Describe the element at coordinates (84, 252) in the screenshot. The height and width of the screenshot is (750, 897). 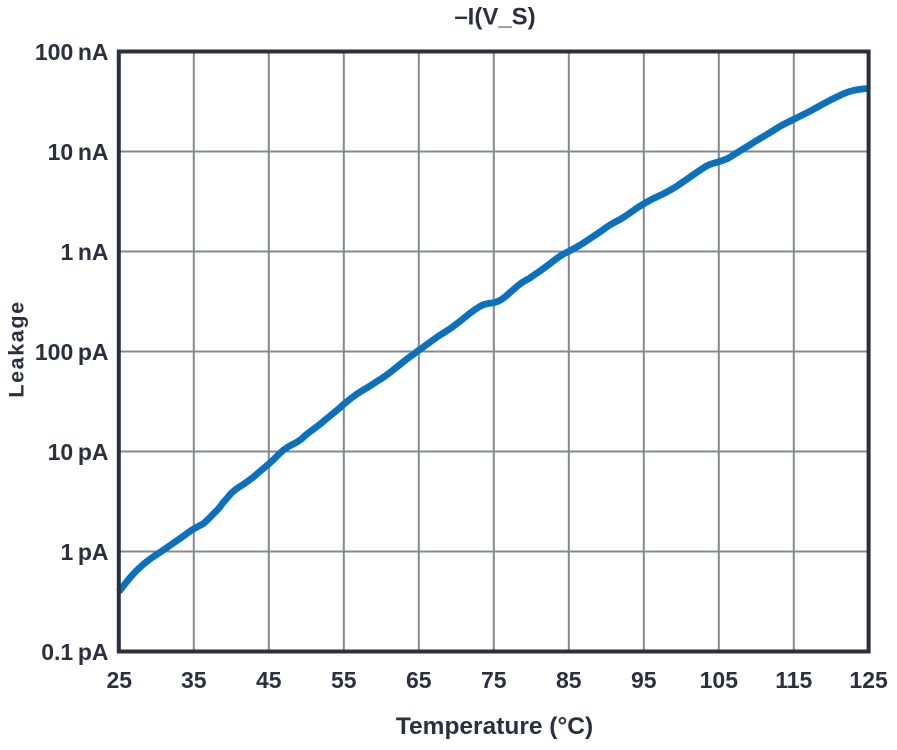
I see `svg-text: 1 nA` at that location.